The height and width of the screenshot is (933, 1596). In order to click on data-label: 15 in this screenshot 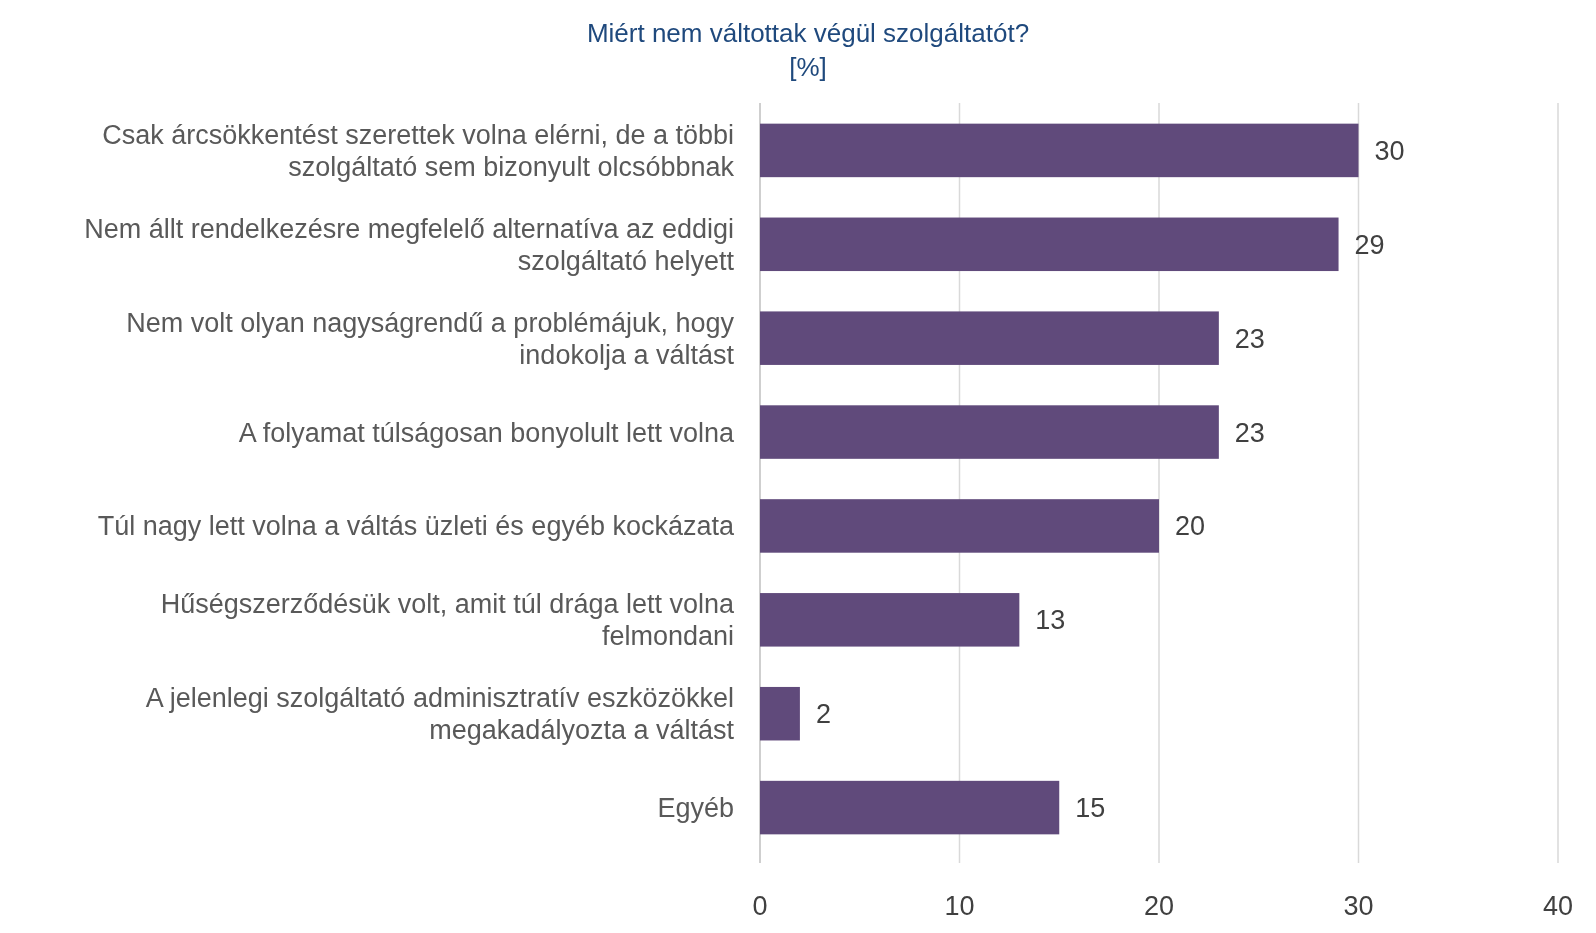, I will do `click(1090, 808)`.